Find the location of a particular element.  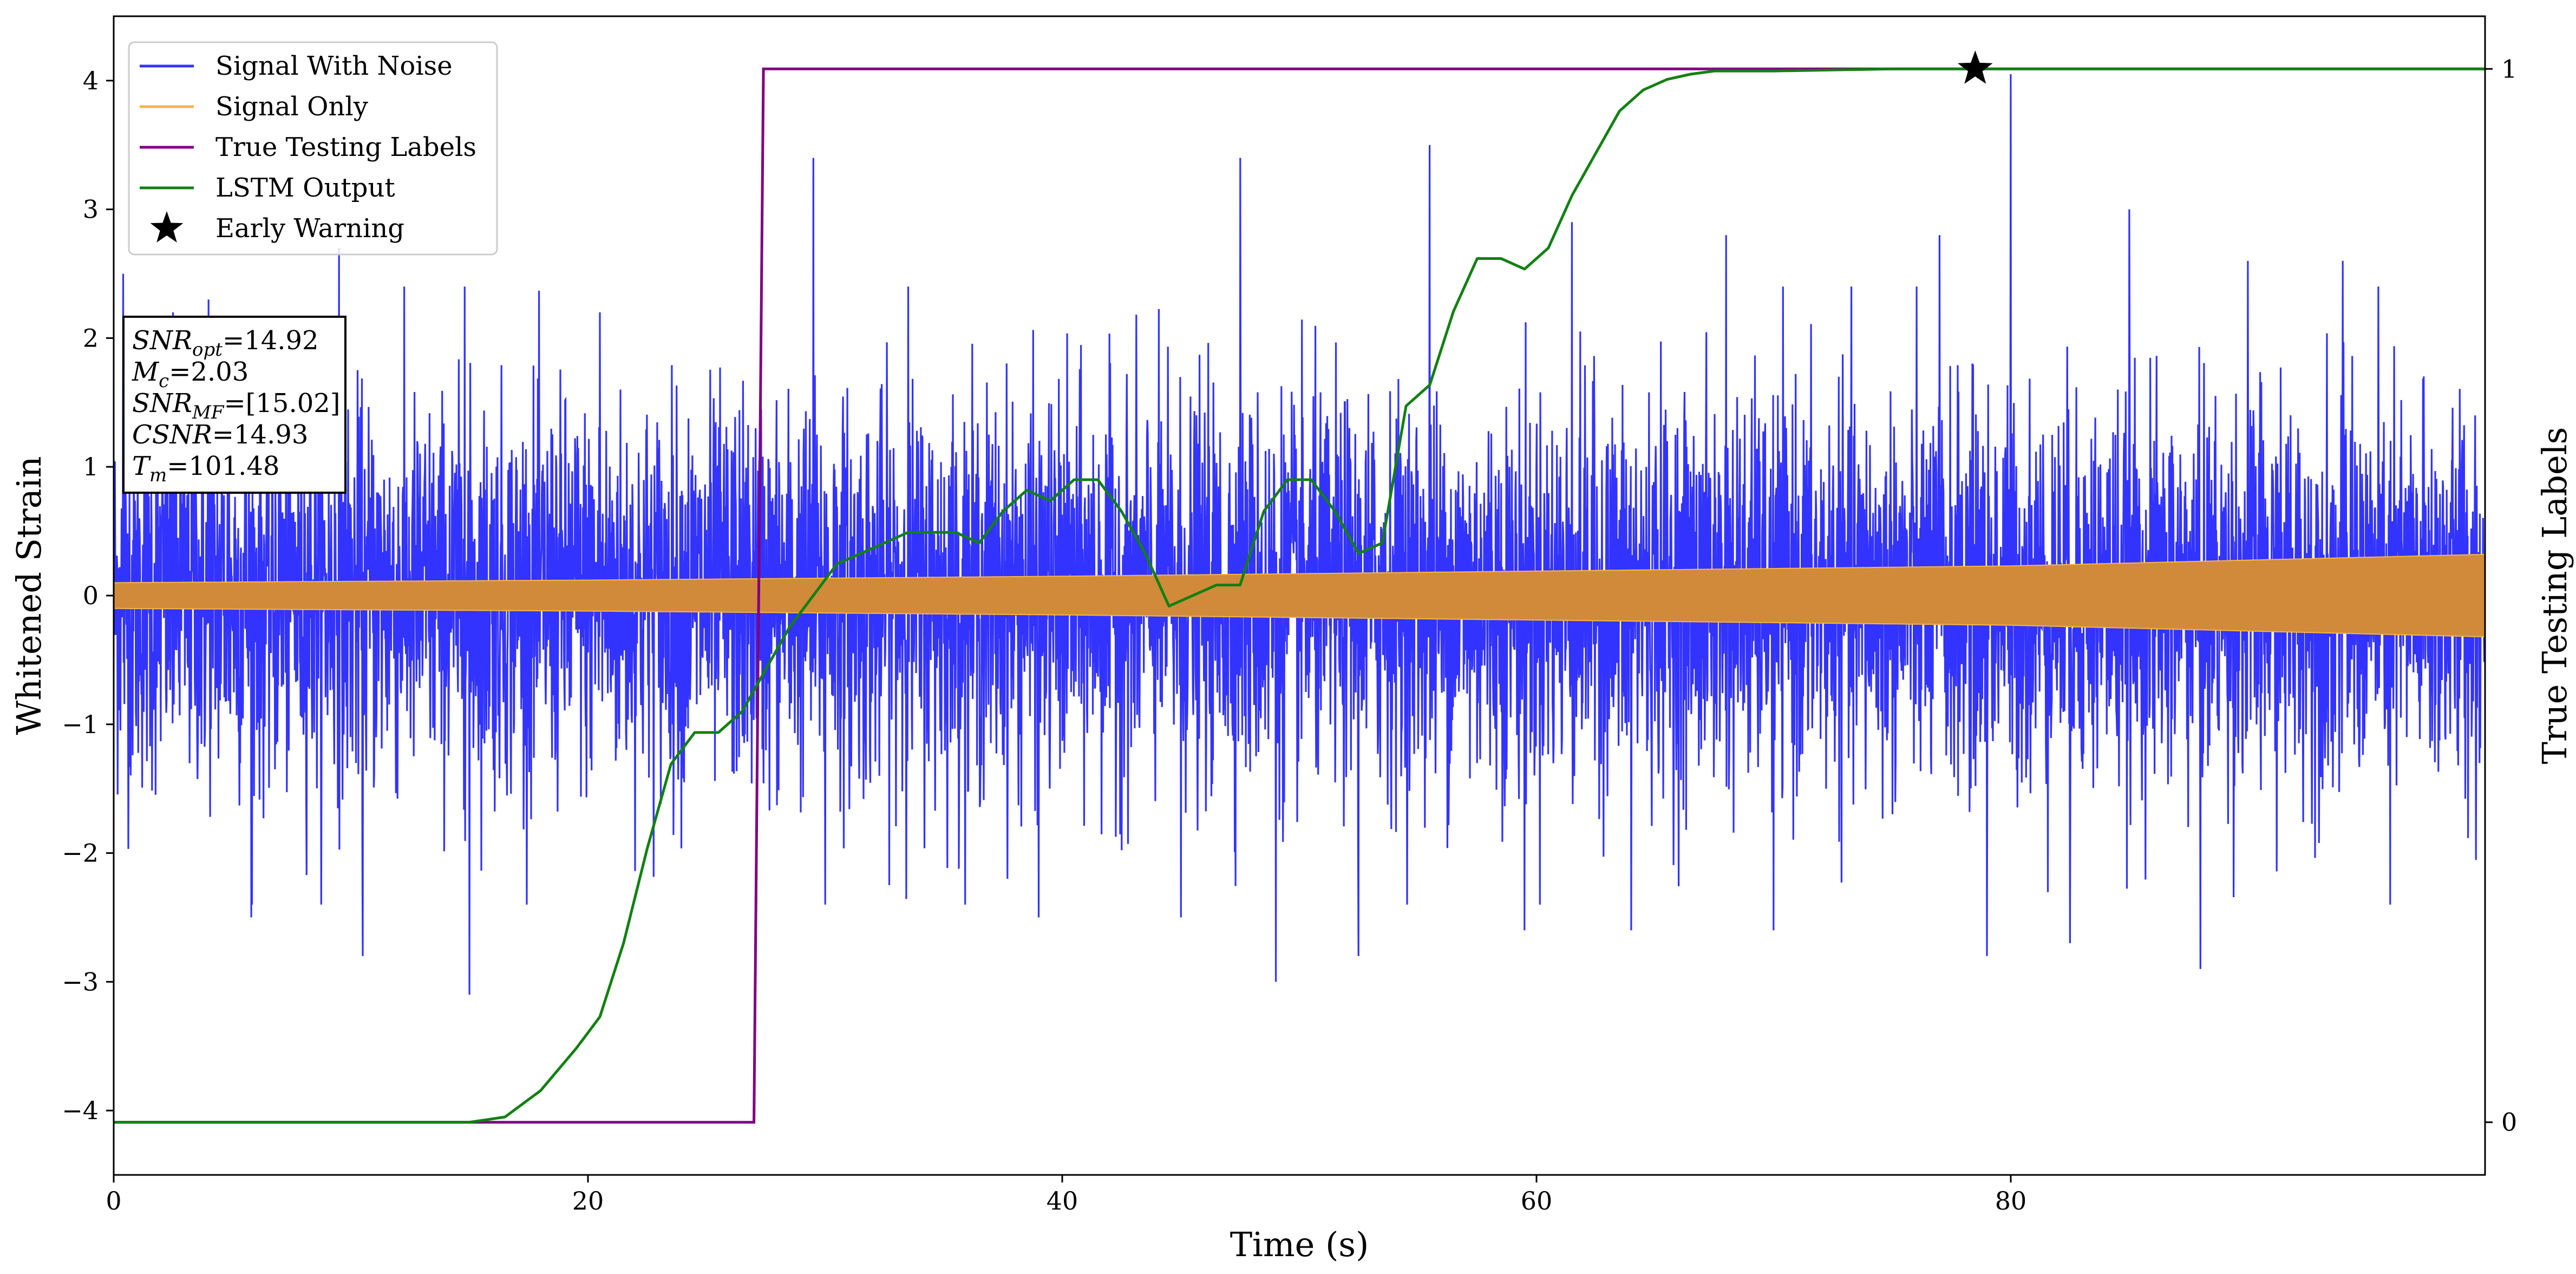

signal-only-series is located at coordinates (1300, 595).